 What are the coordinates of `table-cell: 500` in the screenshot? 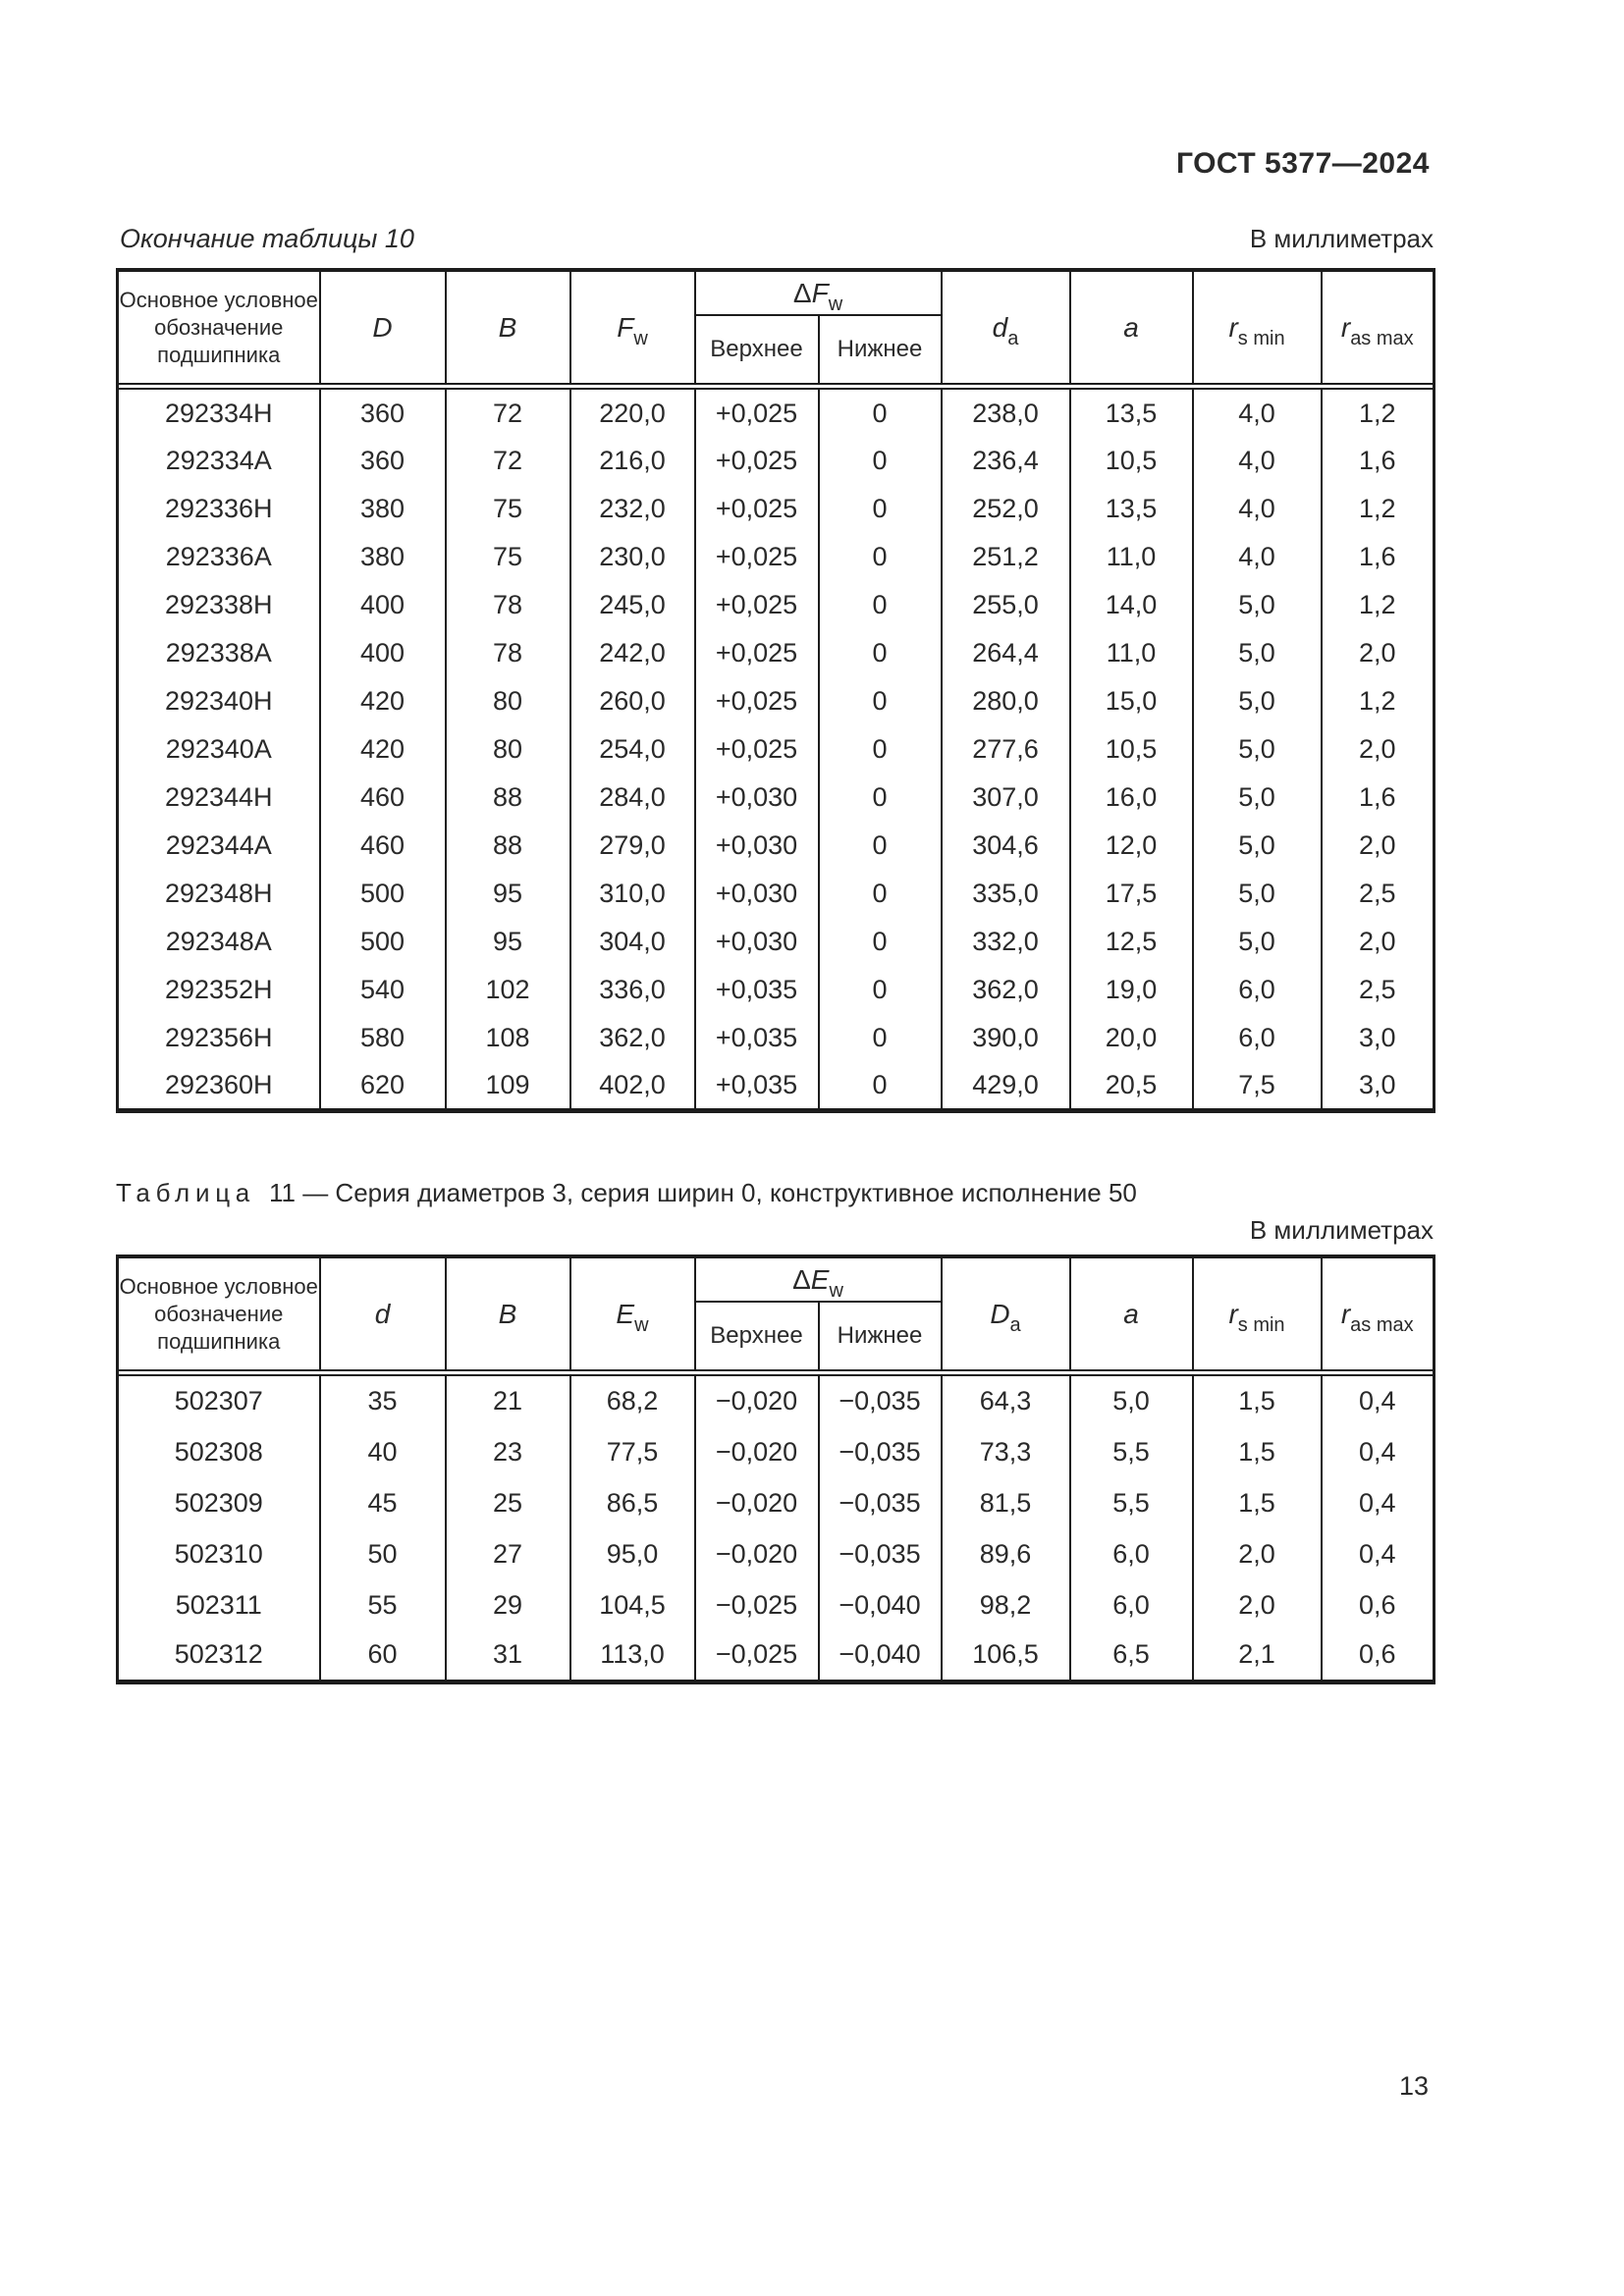 It's located at (382, 942).